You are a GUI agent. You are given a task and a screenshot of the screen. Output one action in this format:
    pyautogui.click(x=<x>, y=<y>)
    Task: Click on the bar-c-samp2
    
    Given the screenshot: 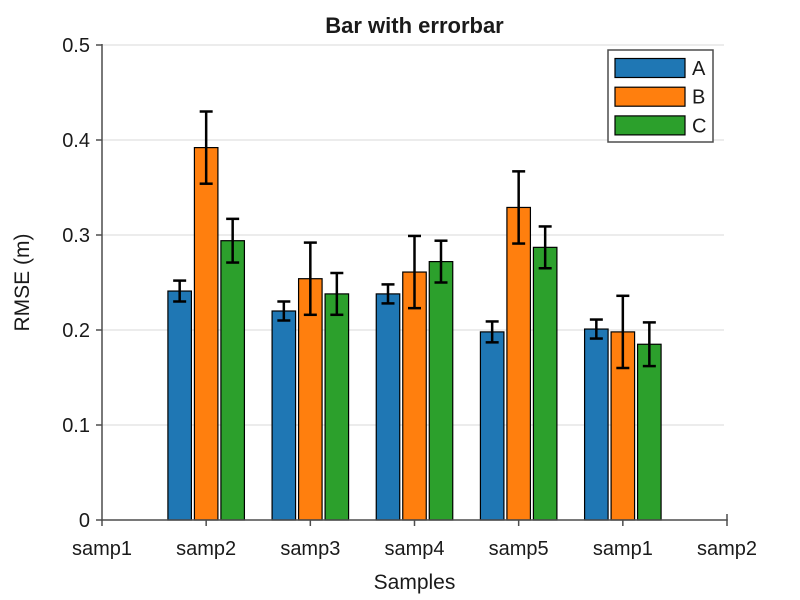 What is the action you would take?
    pyautogui.click(x=233, y=380)
    